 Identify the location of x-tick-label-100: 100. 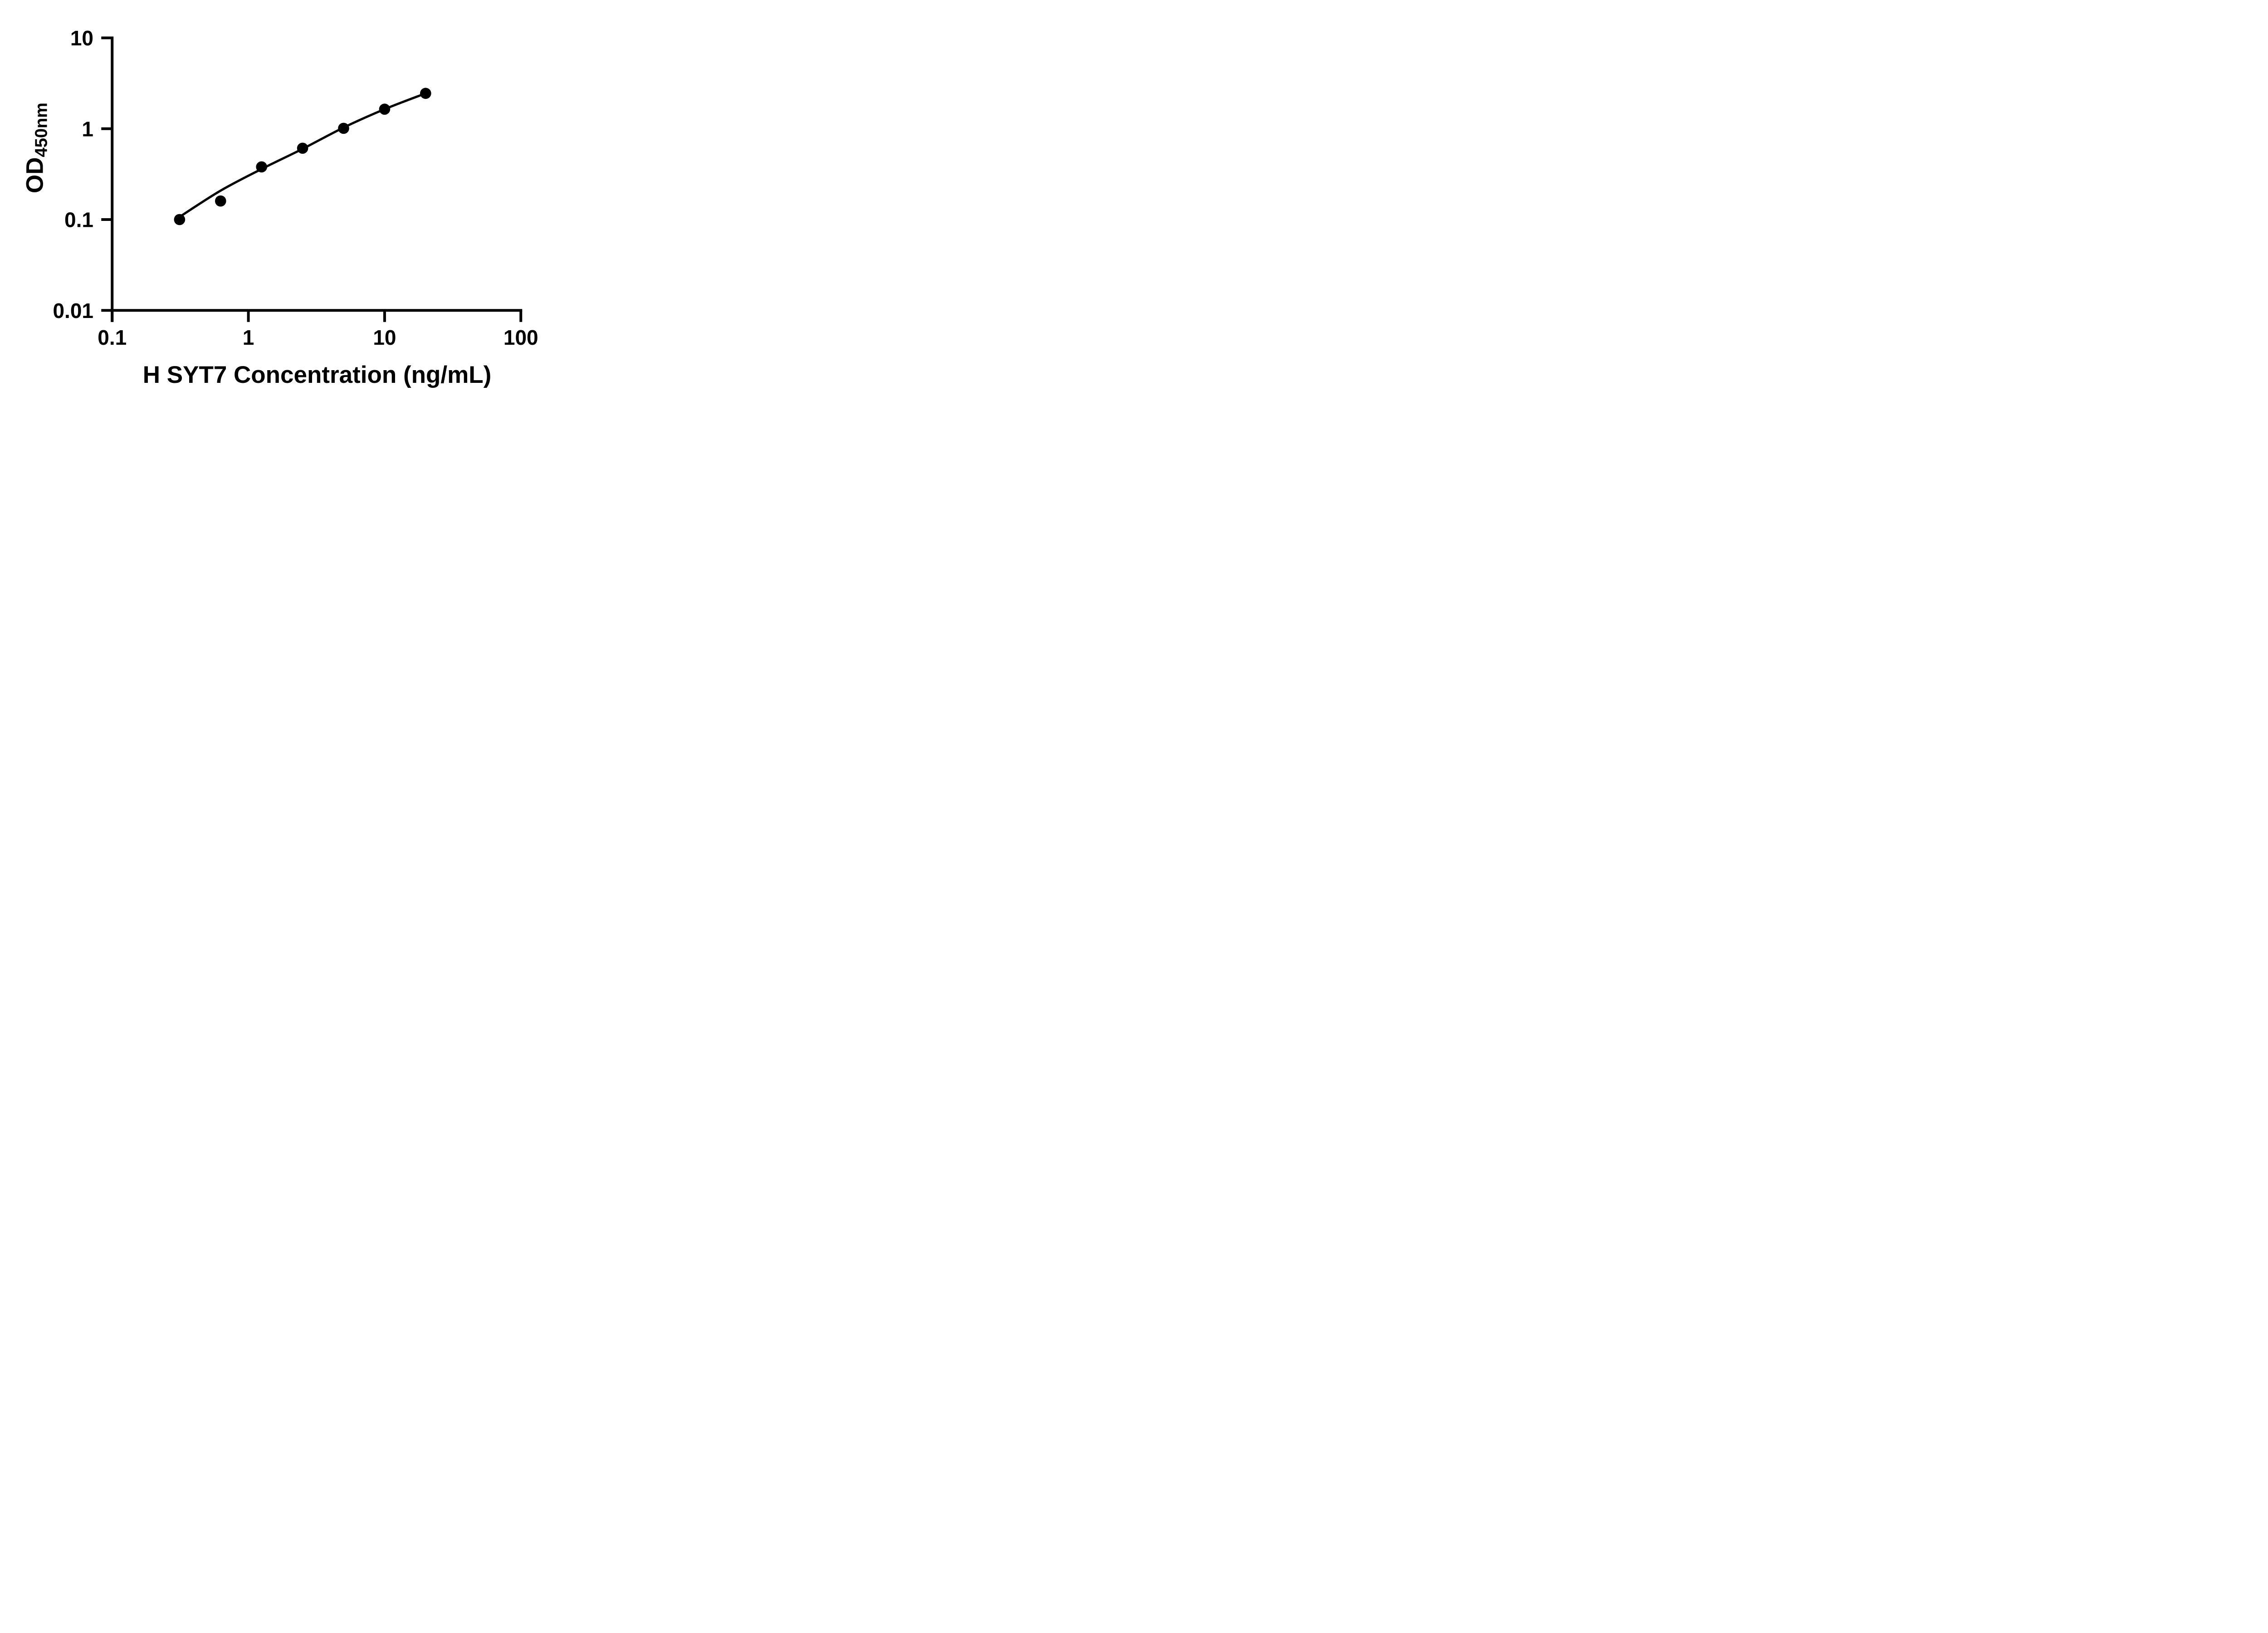
(521, 337).